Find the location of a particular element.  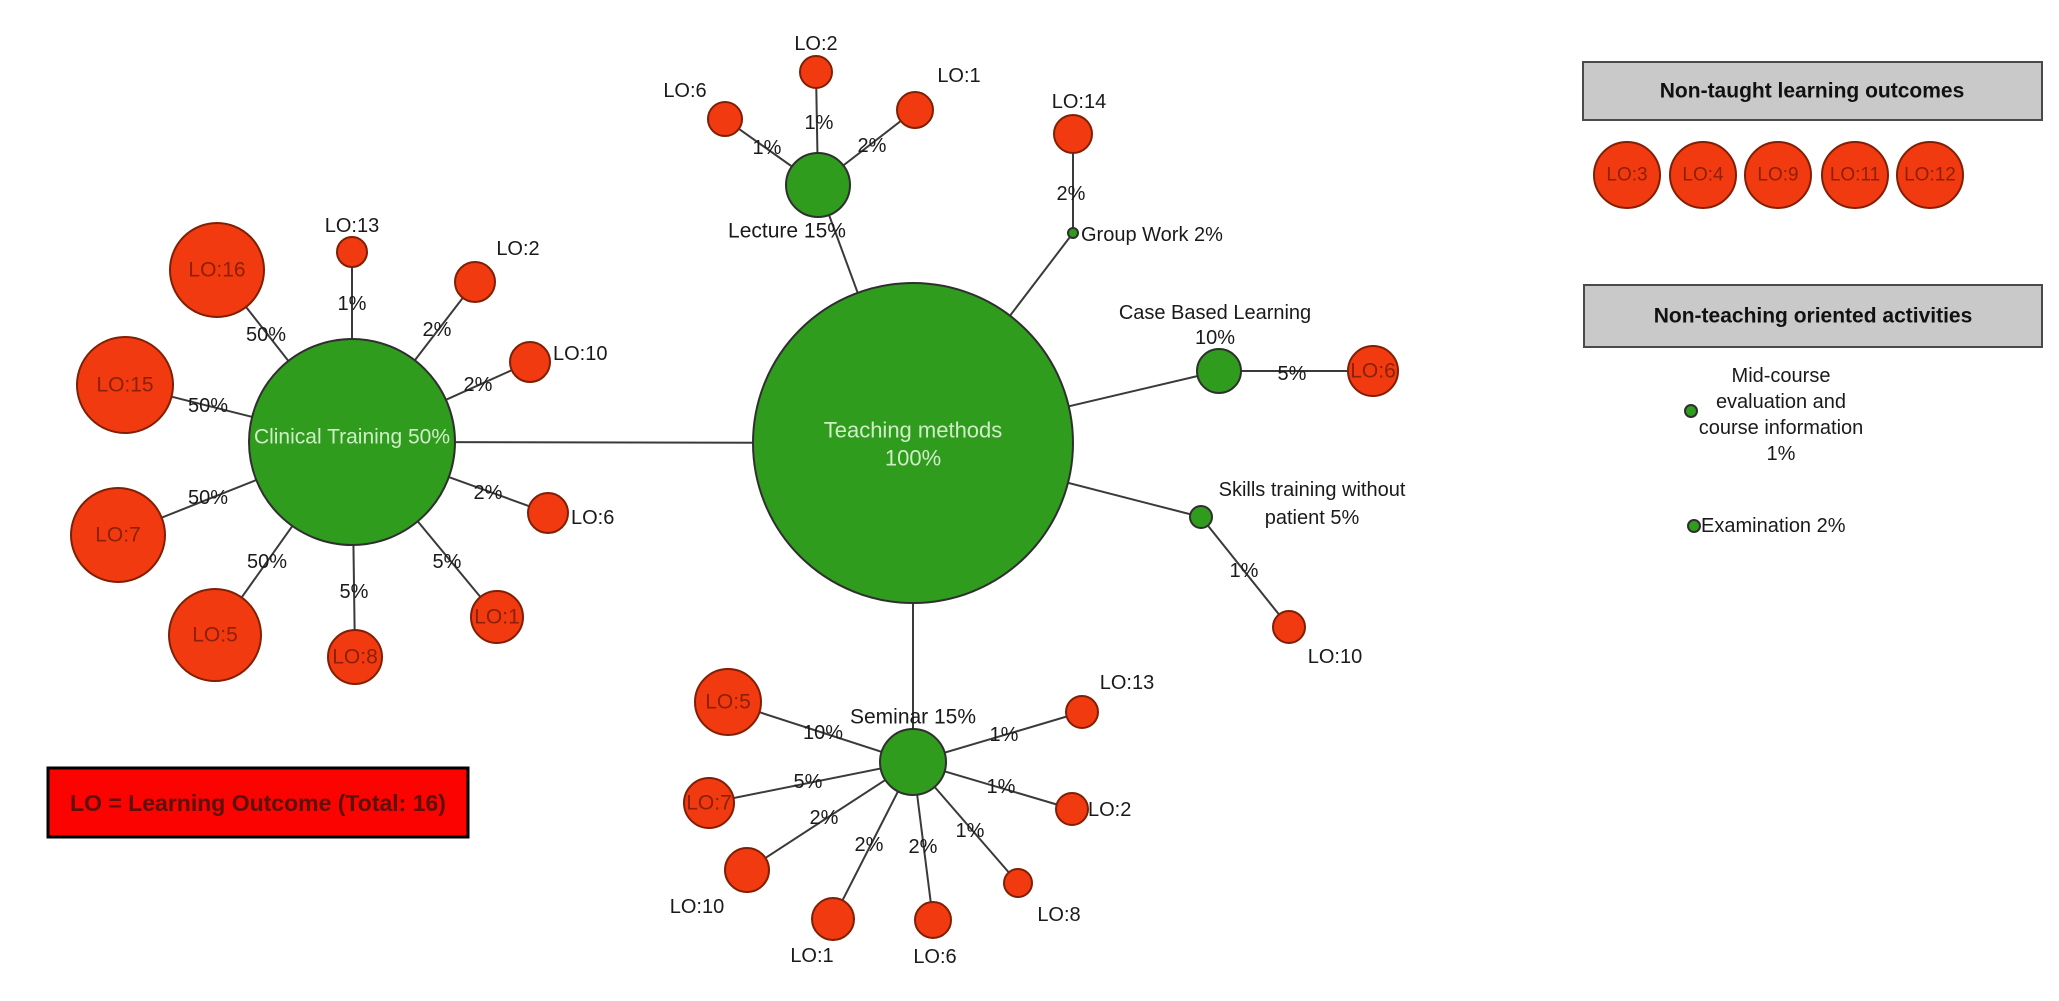

skills-training-pct: patient 5% is located at coordinates (1312, 518).